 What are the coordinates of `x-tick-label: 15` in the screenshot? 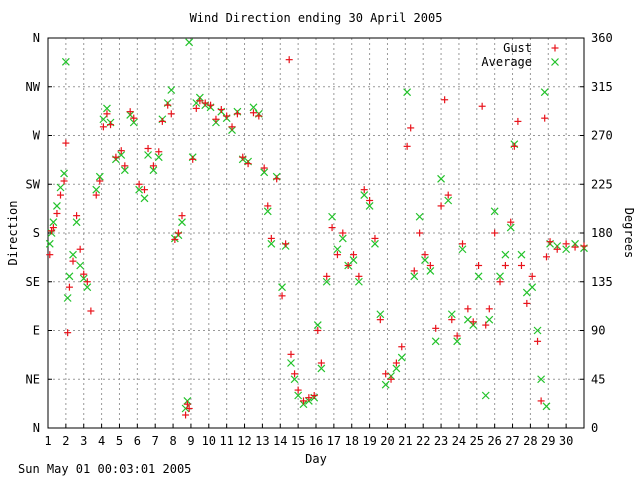 It's located at (298, 441).